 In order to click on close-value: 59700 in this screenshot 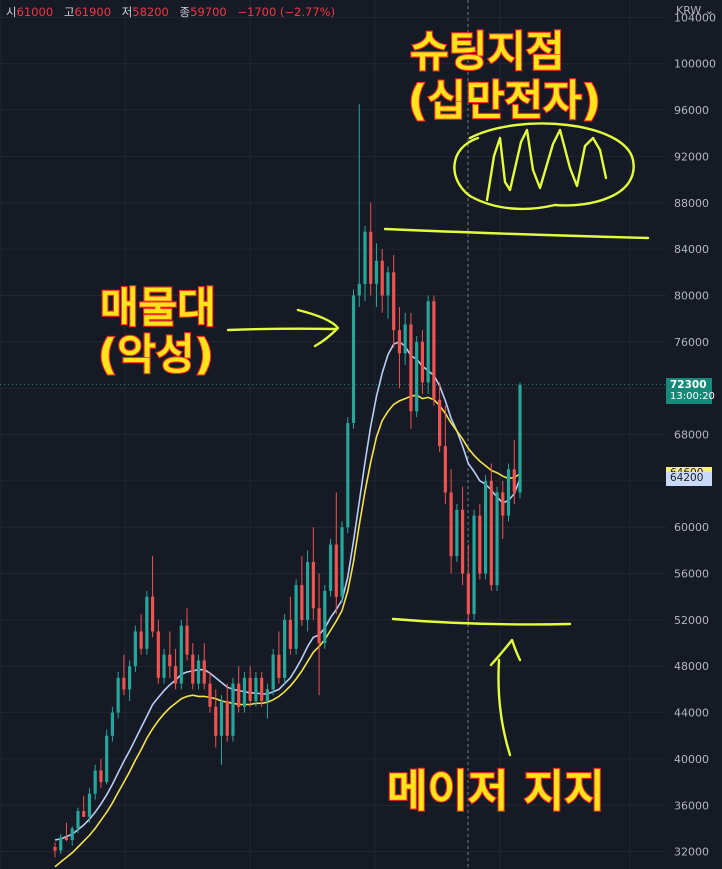, I will do `click(208, 12)`.